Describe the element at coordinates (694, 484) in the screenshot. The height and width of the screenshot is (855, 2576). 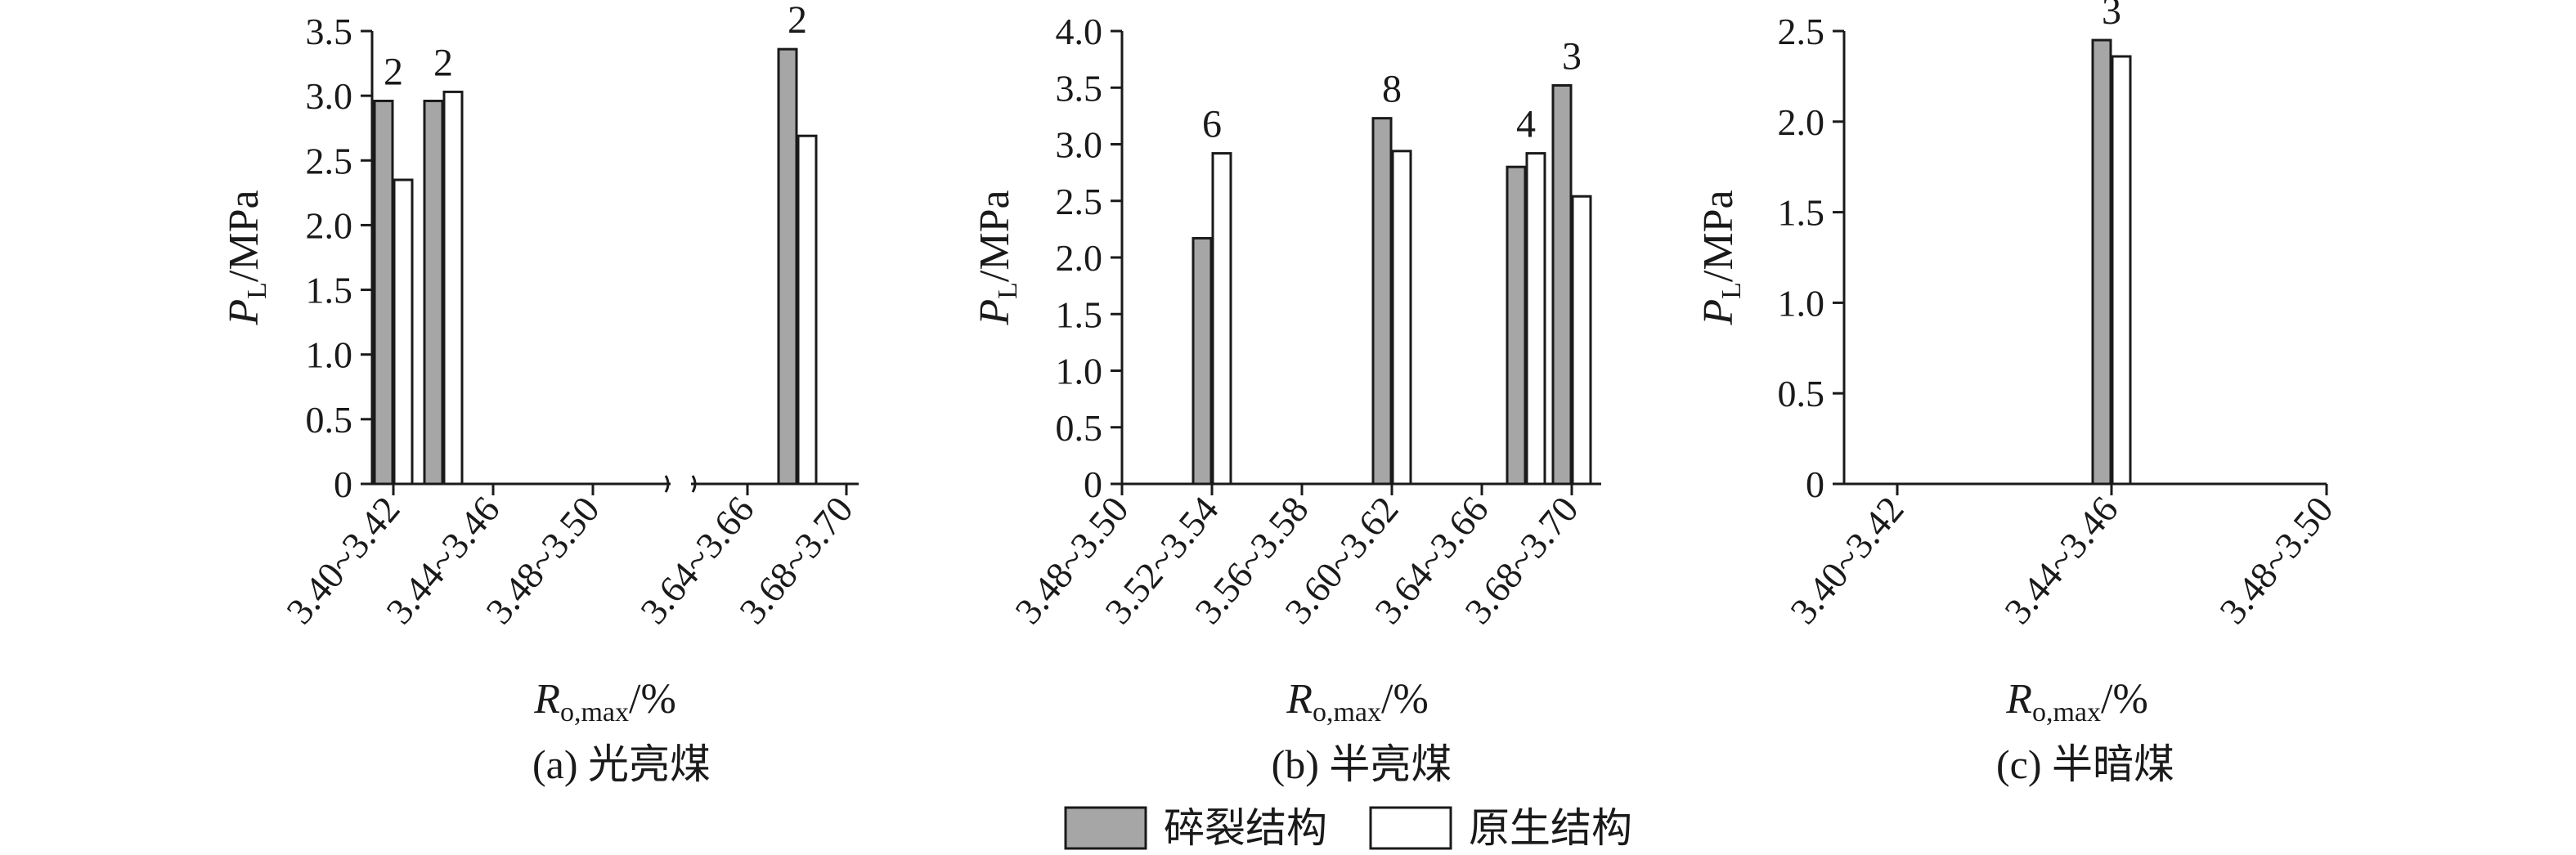
I see `axis-break-mark-right` at that location.